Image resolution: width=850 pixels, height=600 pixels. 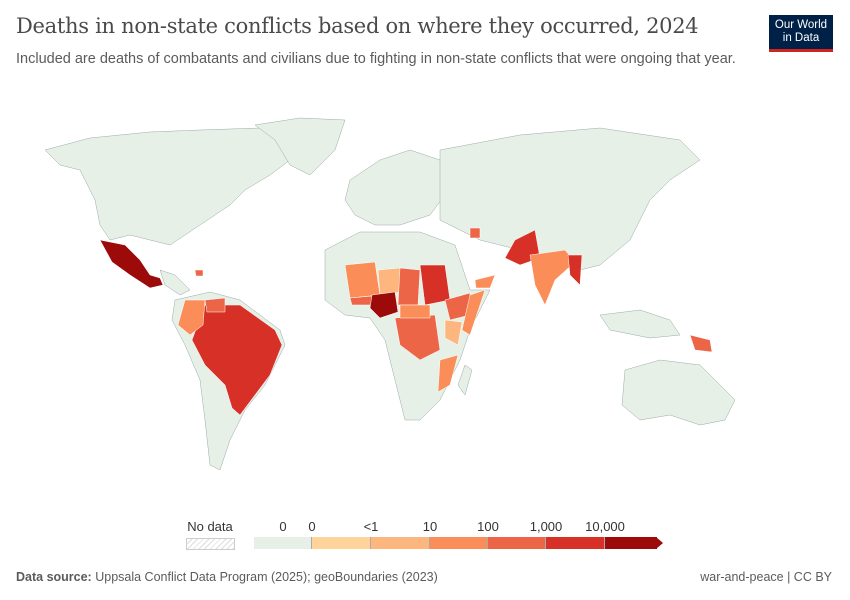 I want to click on country-myanmar, so click(x=575, y=270).